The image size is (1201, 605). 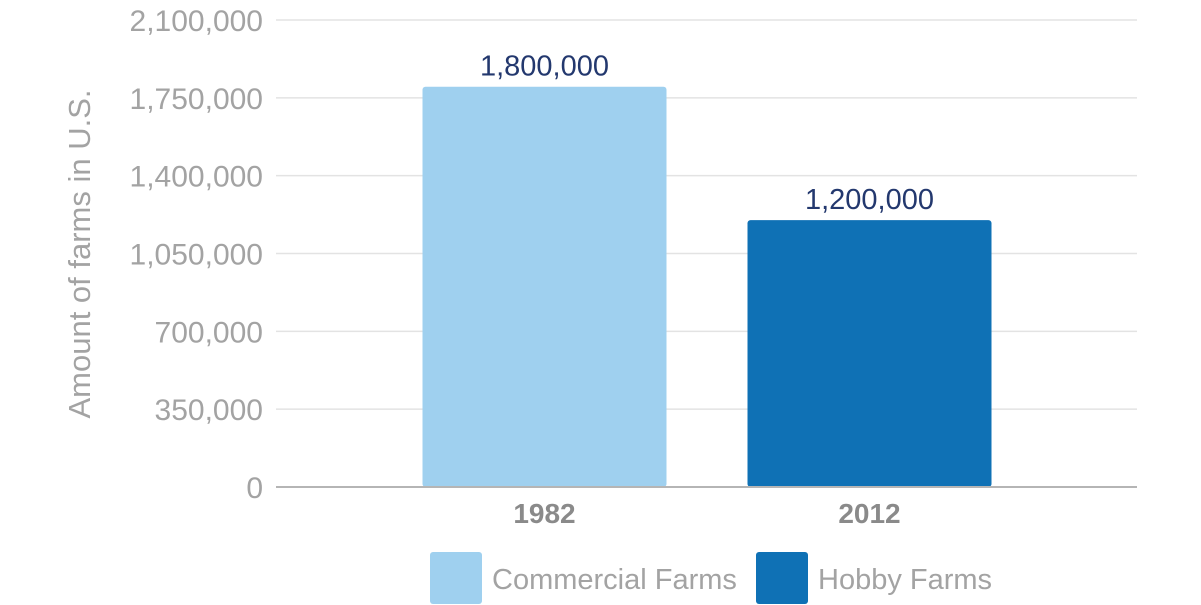 What do you see at coordinates (209, 410) in the screenshot?
I see `y-tick-label: 350,000` at bounding box center [209, 410].